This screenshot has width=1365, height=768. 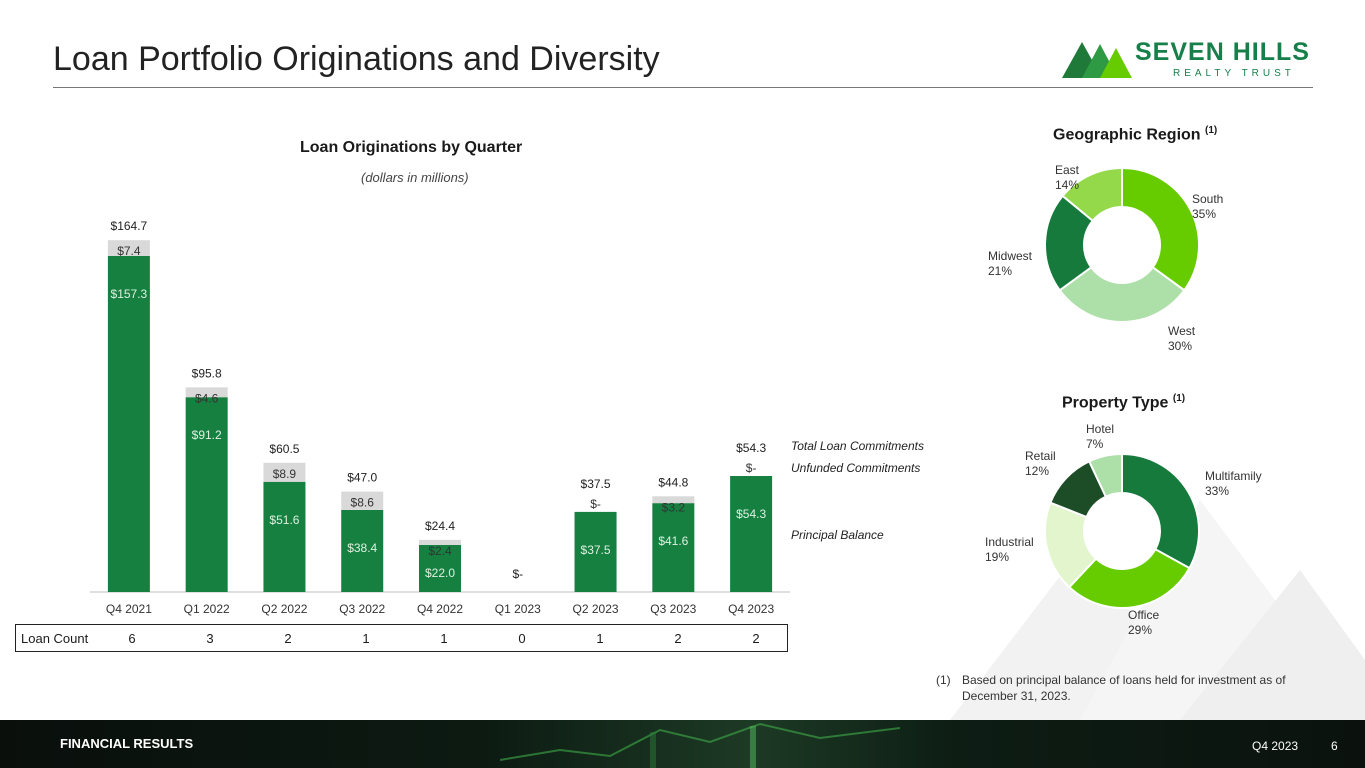 I want to click on pie-label-retail: Retail 12%, so click(x=1040, y=464).